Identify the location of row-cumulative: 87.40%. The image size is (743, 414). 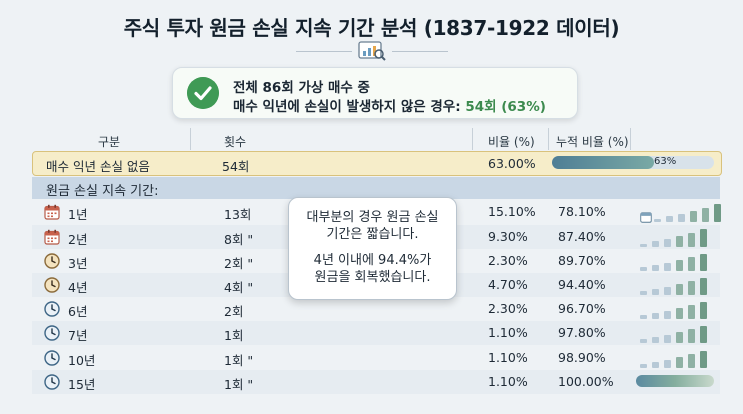
(582, 236).